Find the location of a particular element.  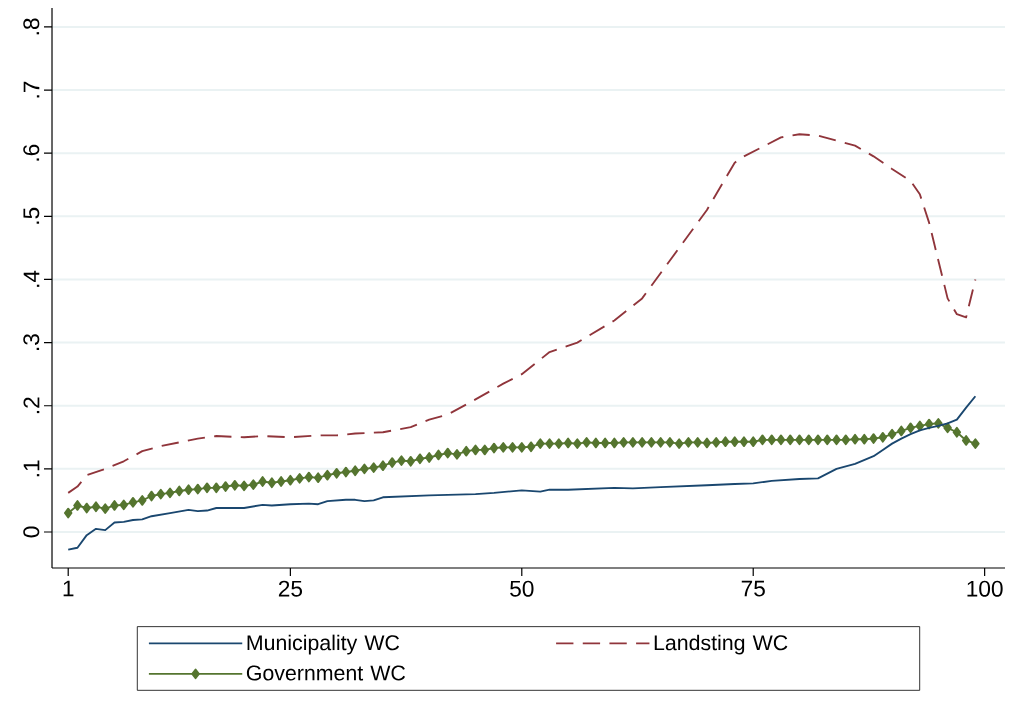

x-tick-label: 50 is located at coordinates (522, 588).